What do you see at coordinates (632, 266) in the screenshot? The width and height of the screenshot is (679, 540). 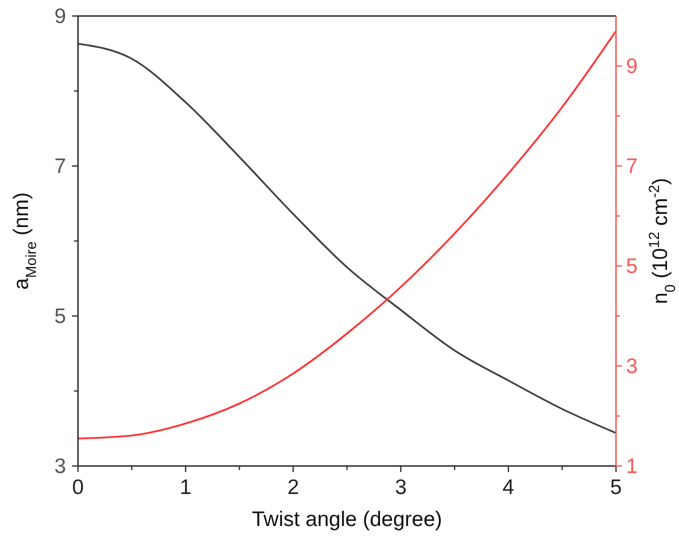 I see `y2-tick-label: 5` at bounding box center [632, 266].